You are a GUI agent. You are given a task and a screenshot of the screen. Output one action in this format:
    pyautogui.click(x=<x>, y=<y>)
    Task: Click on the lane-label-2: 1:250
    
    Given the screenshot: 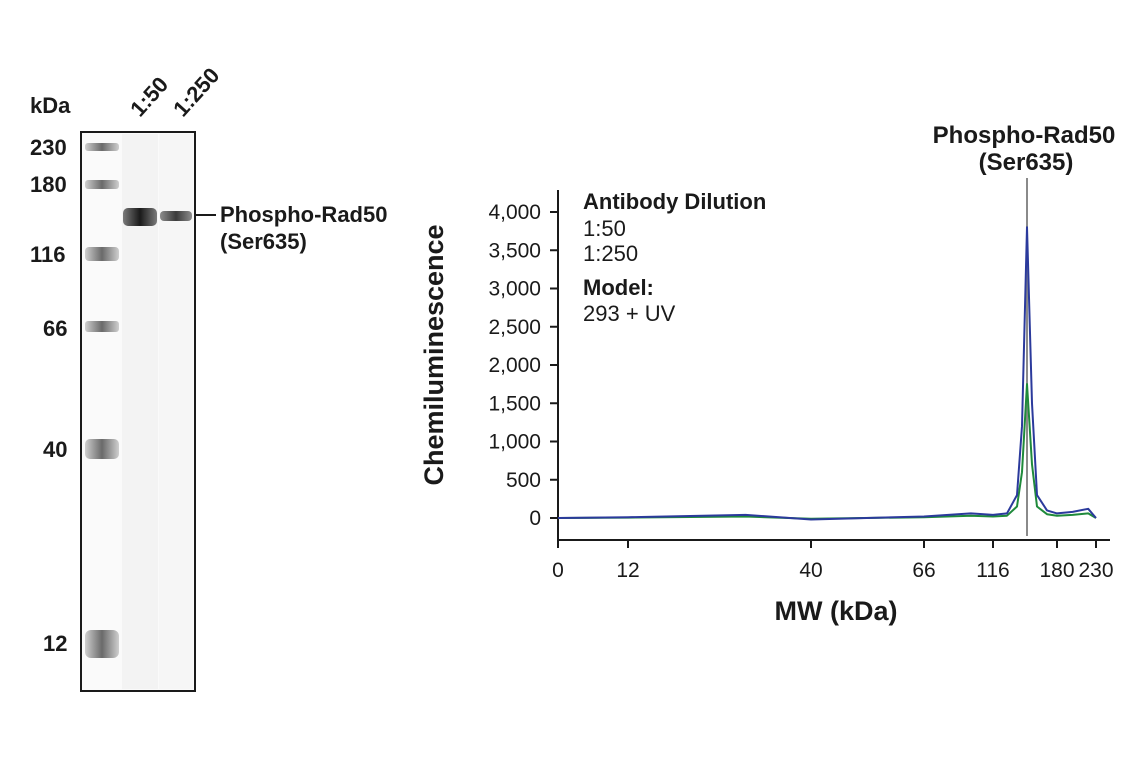 What is the action you would take?
    pyautogui.click(x=196, y=92)
    